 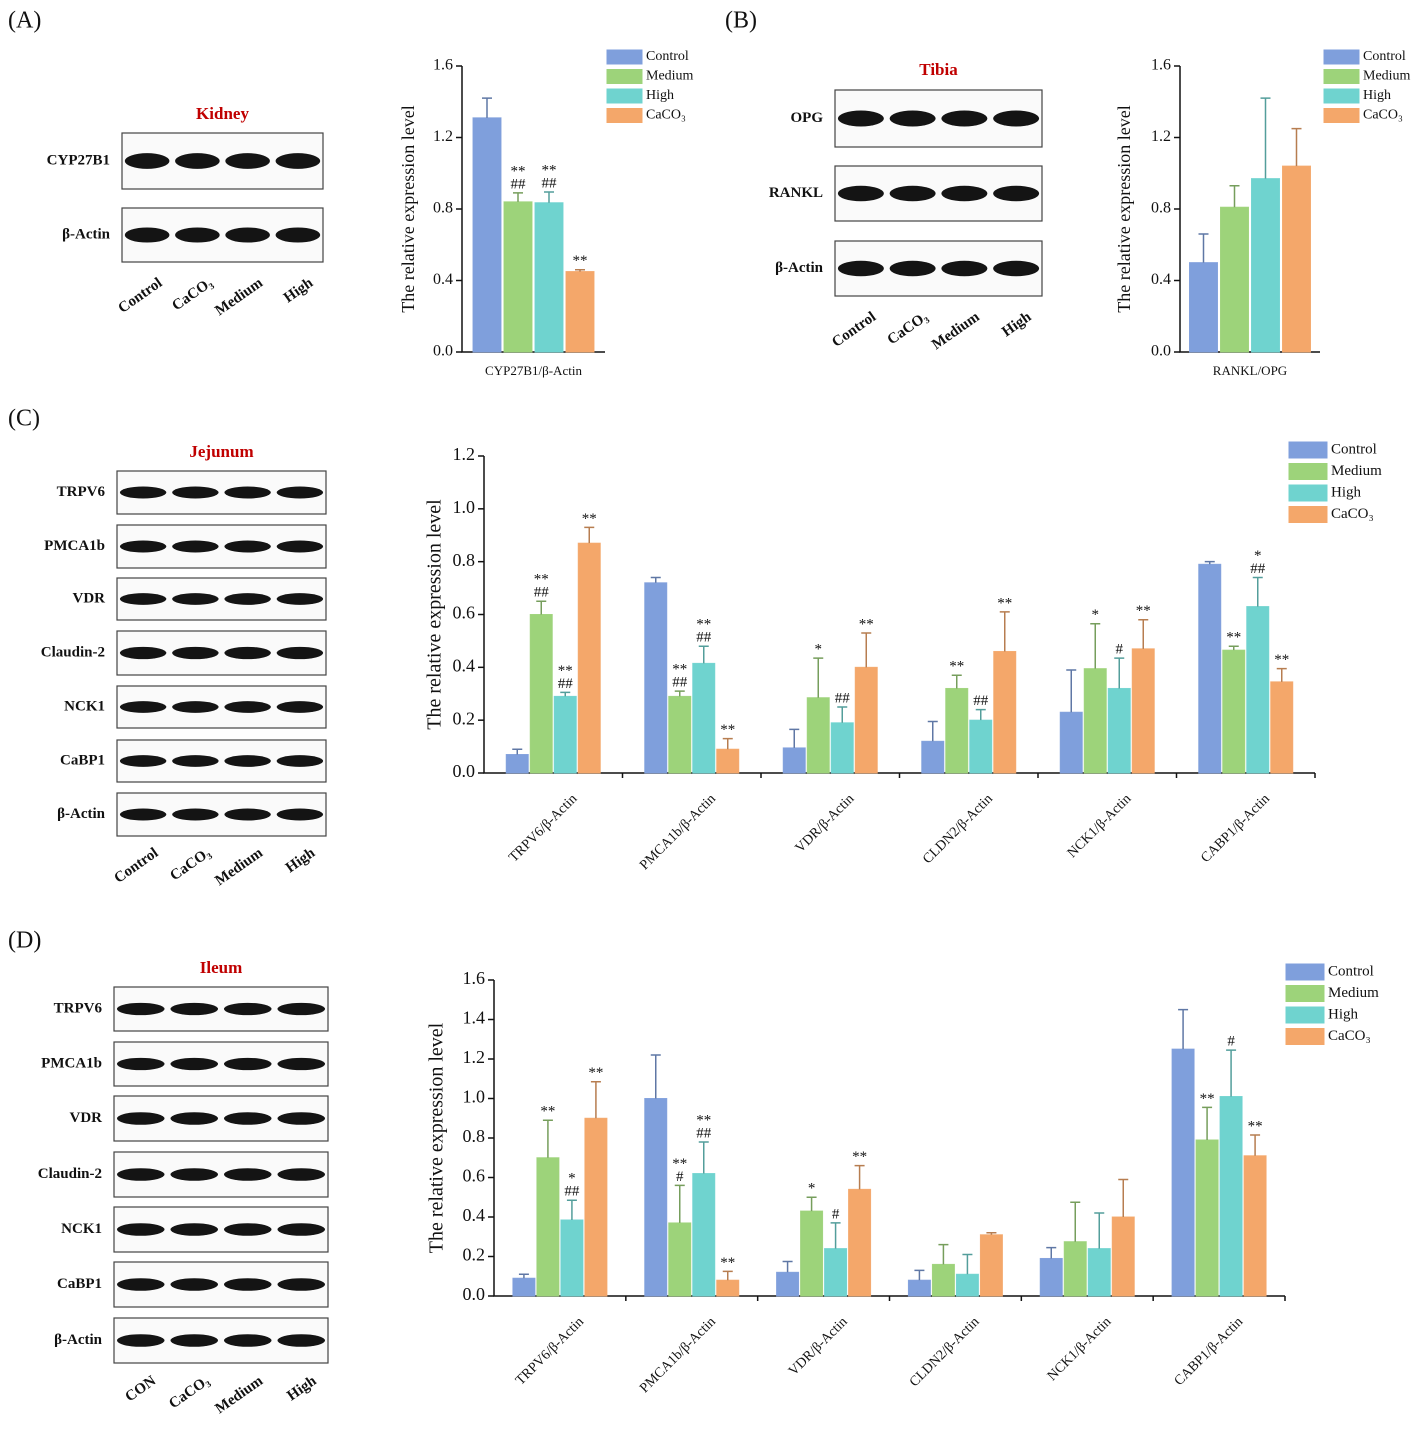 What do you see at coordinates (1343, 1014) in the screenshot?
I see `legend-label: High` at bounding box center [1343, 1014].